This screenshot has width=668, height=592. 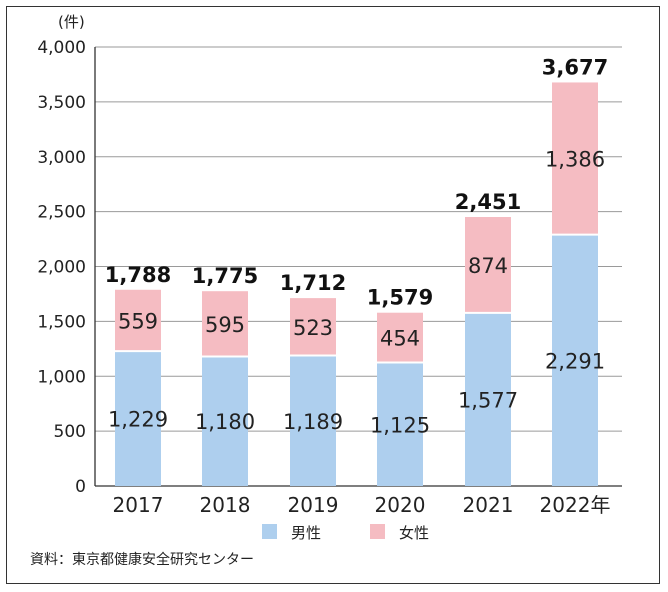 What do you see at coordinates (575, 505) in the screenshot?
I see `x-tick-label: 2022年` at bounding box center [575, 505].